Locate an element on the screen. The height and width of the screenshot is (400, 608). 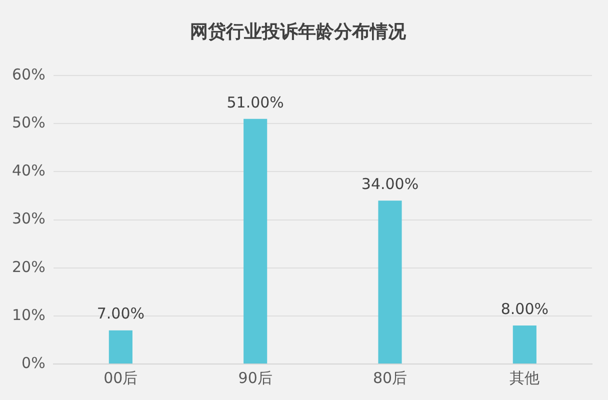
y-tick-label: 10% is located at coordinates (29, 315).